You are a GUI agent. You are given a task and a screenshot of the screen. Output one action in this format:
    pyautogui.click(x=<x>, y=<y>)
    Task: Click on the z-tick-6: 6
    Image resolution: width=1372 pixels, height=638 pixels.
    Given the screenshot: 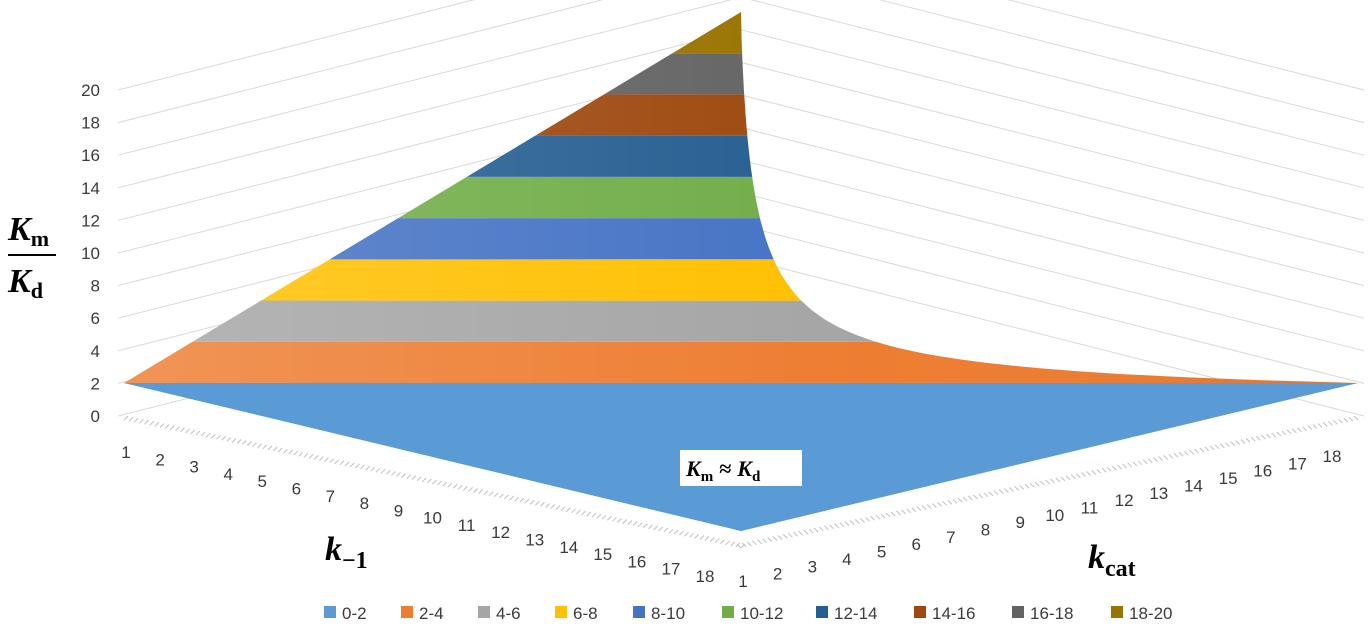 What is the action you would take?
    pyautogui.click(x=95, y=318)
    